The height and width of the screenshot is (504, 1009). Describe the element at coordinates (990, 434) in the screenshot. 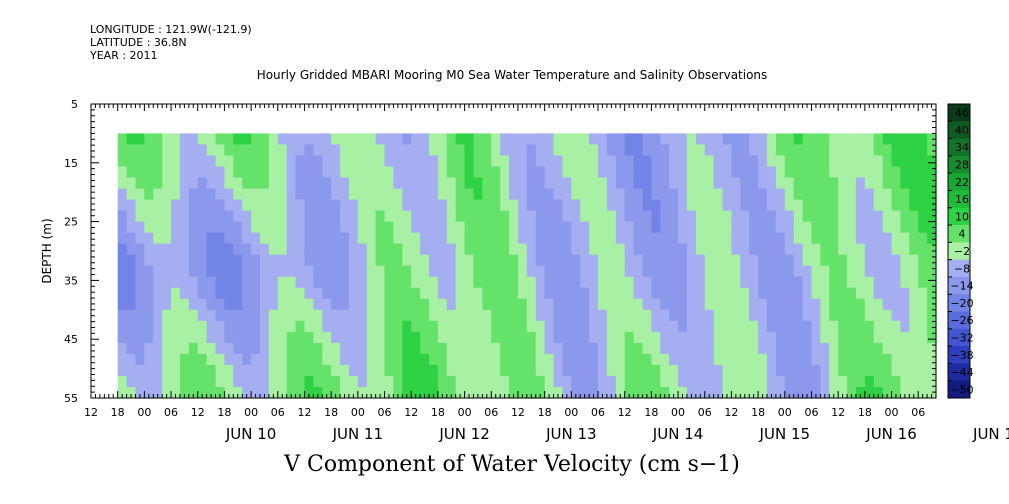

I see `x-day-label: JUN 17` at that location.